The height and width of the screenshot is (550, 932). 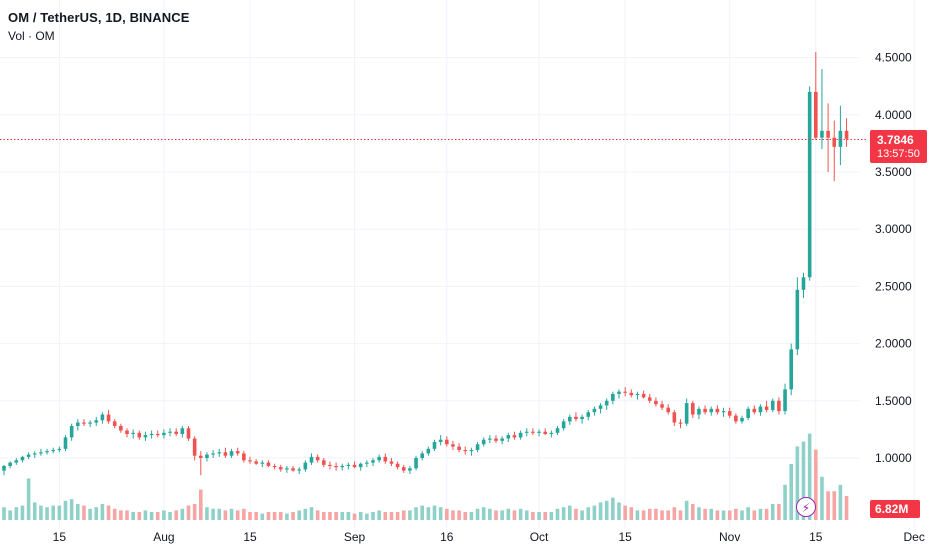 What do you see at coordinates (355, 537) in the screenshot?
I see `x-tick-label: Sep` at bounding box center [355, 537].